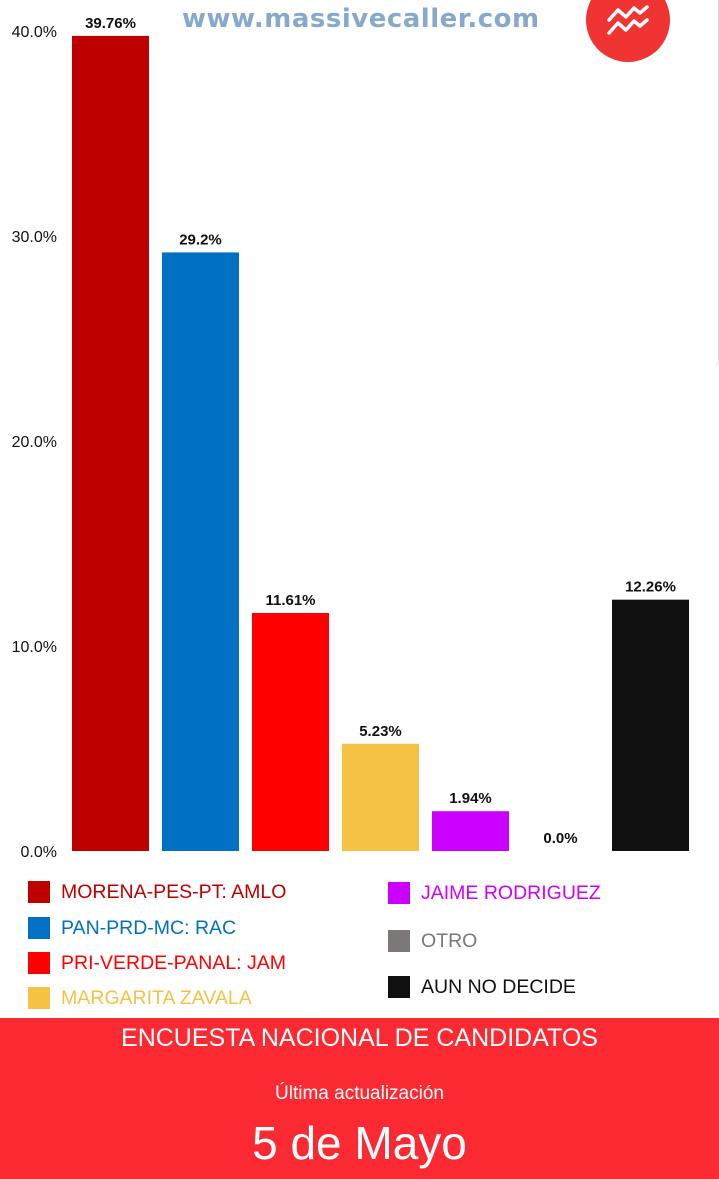  What do you see at coordinates (560, 838) in the screenshot?
I see `bar-value-label: 0.0%` at bounding box center [560, 838].